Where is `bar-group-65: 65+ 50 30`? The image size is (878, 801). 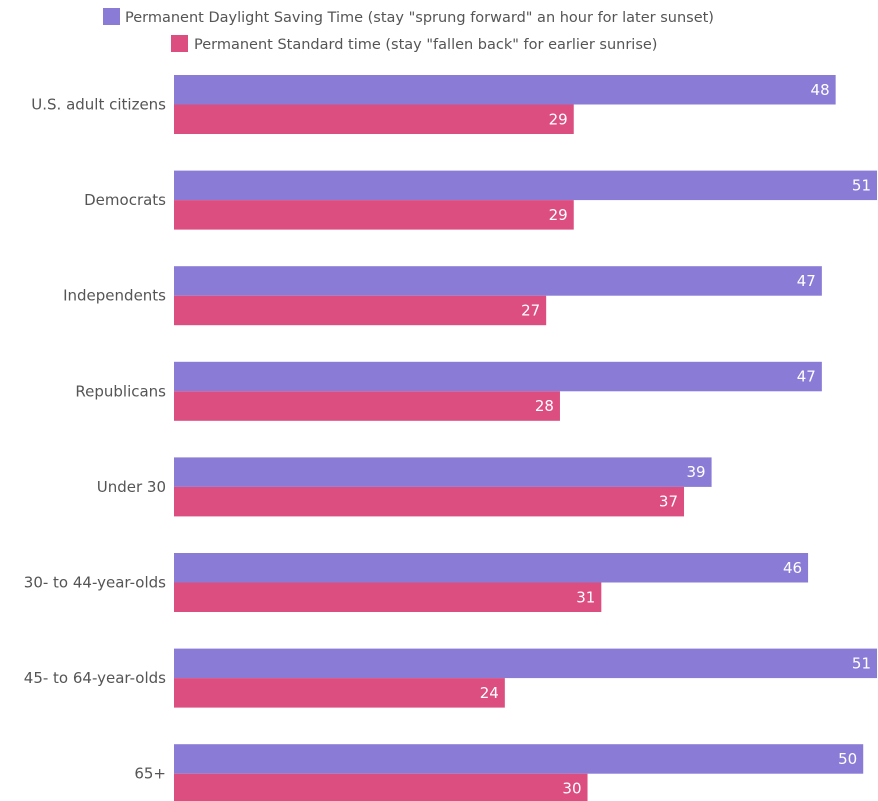
bar-group-65: 65+ 50 30 is located at coordinates (499, 772).